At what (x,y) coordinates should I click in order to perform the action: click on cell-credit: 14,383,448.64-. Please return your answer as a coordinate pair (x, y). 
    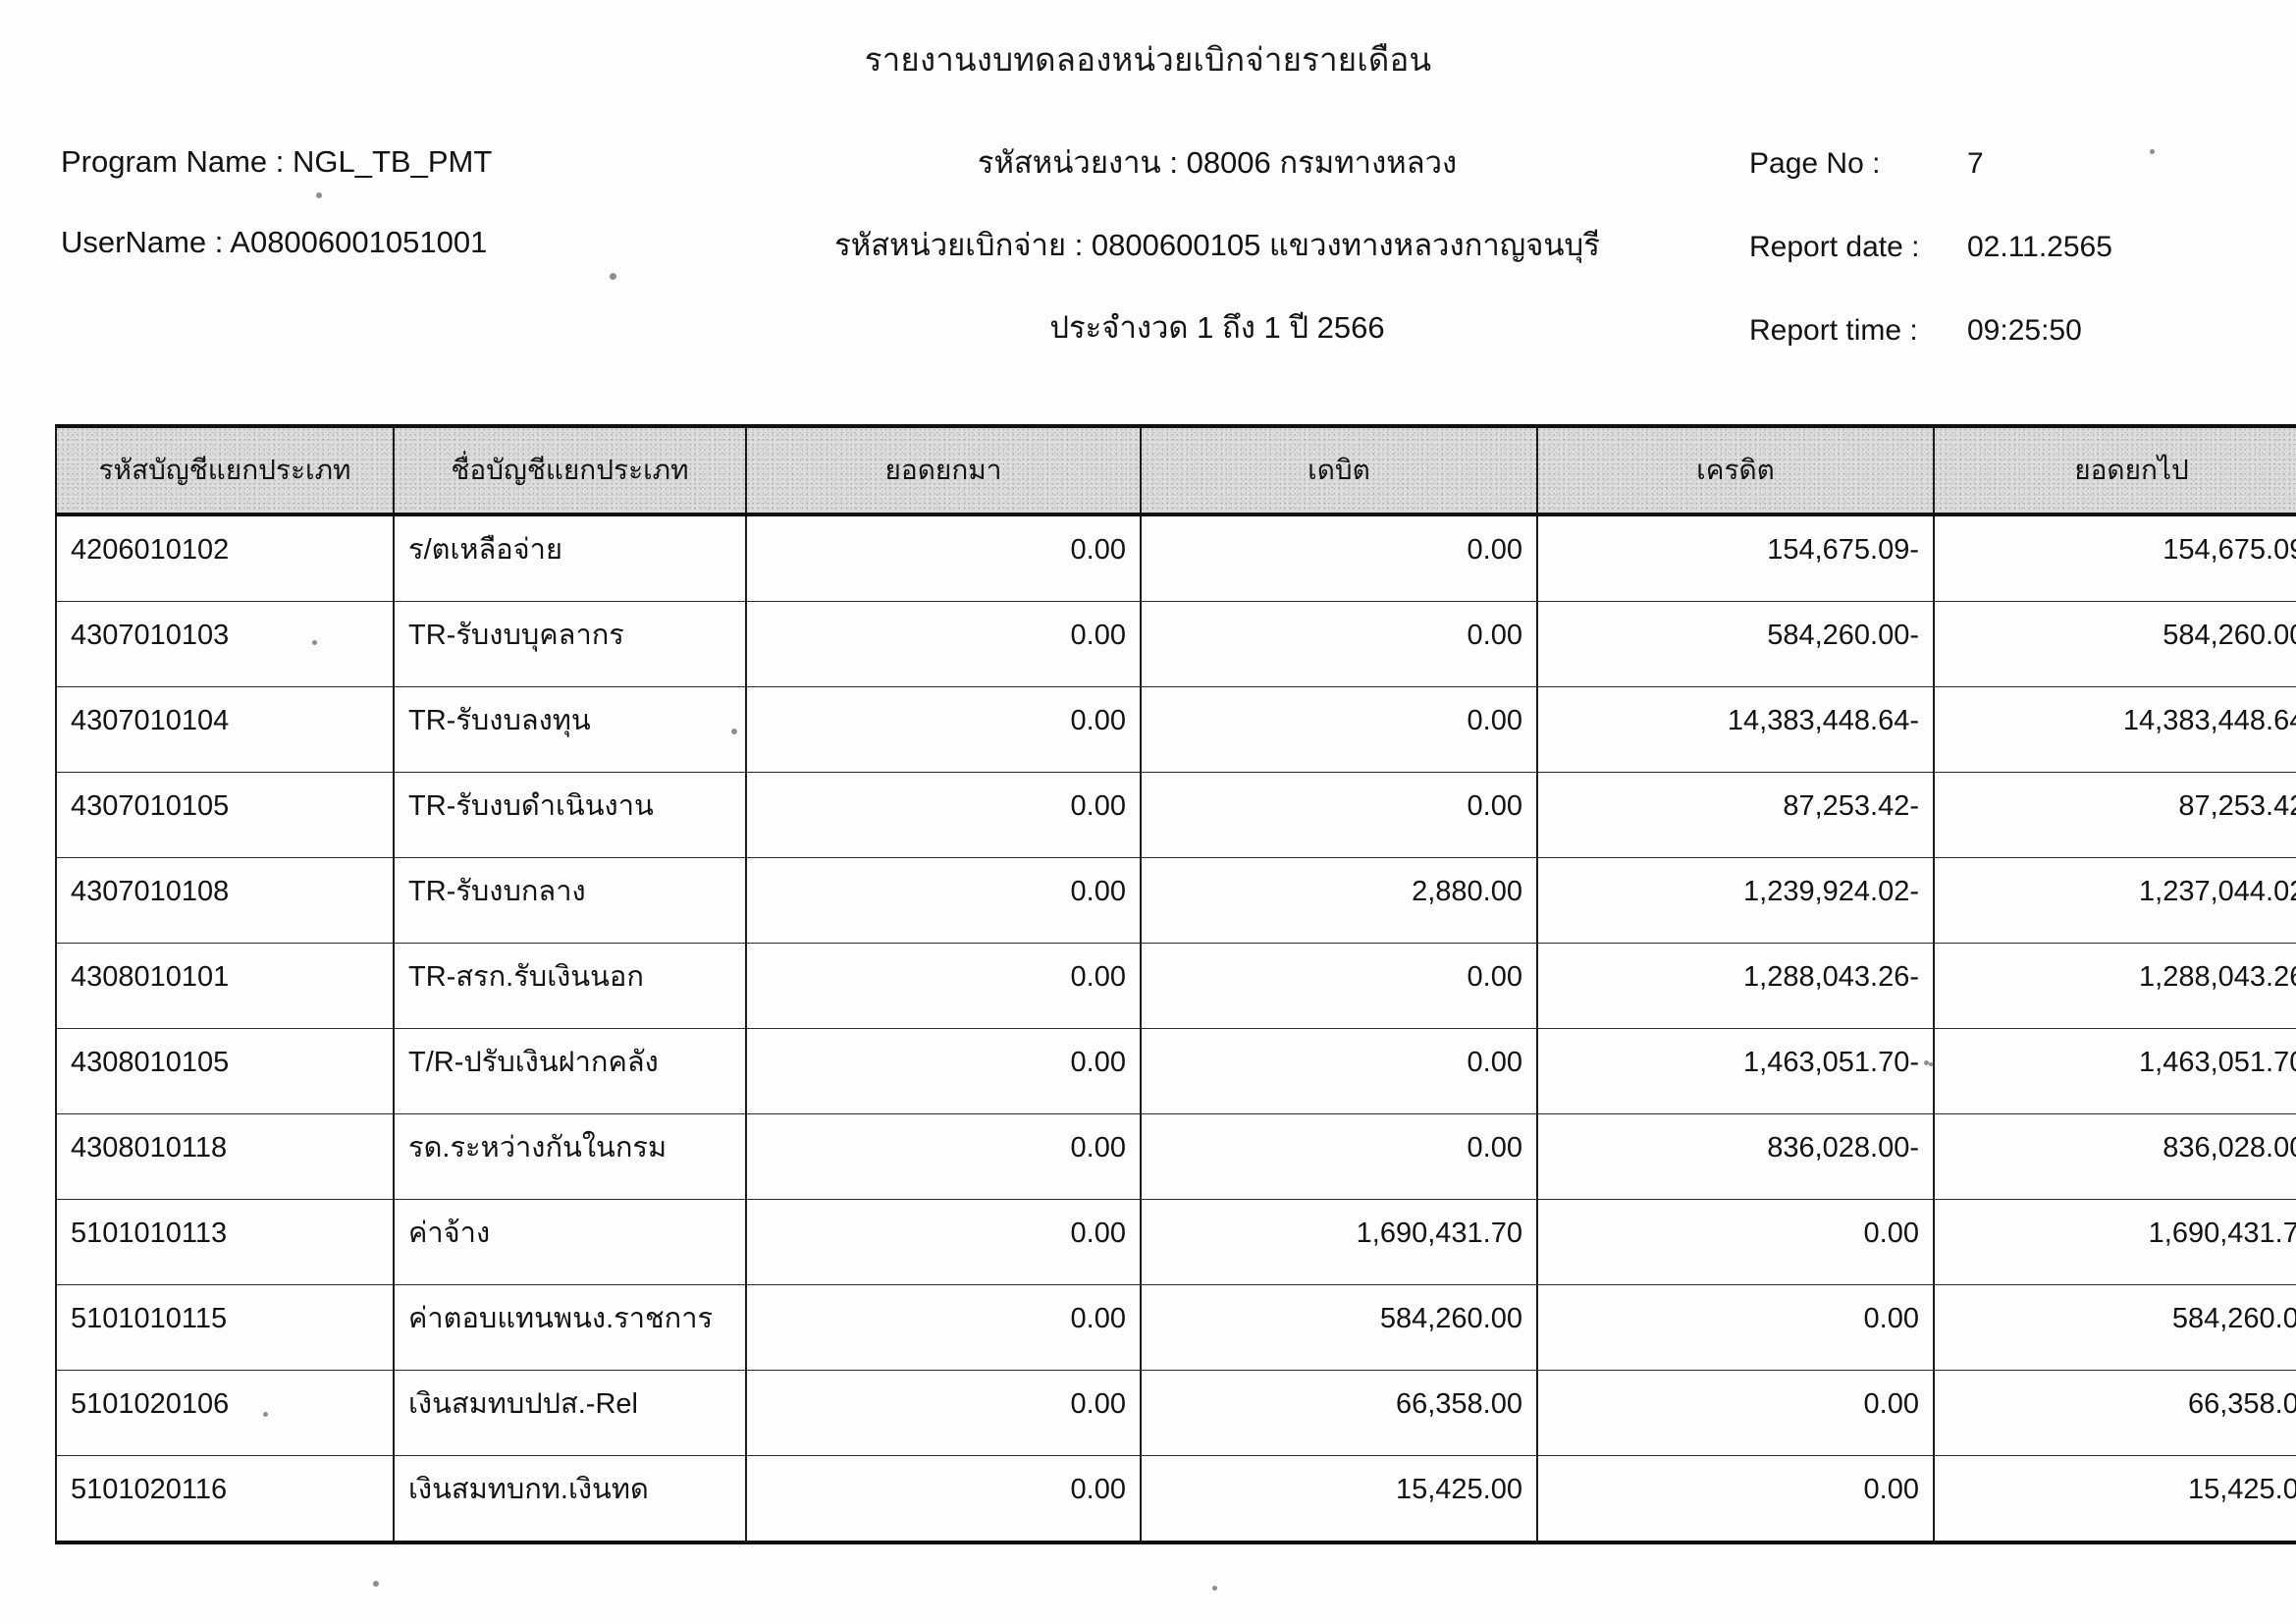
    Looking at the image, I should click on (1735, 729).